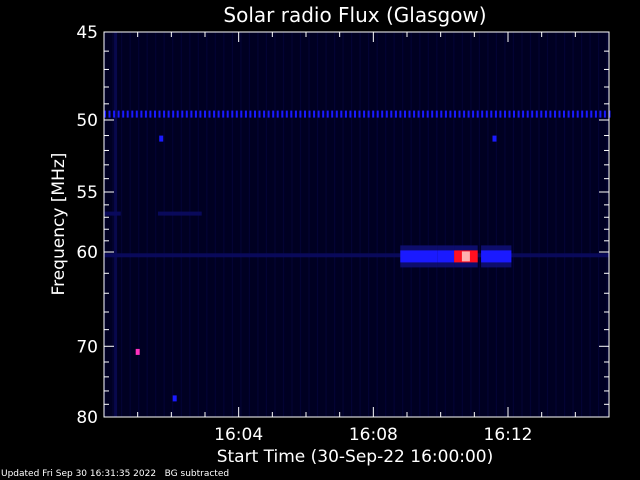 This screenshot has width=640, height=480. I want to click on y-axis-label: Frequency [MHz], so click(59, 224).